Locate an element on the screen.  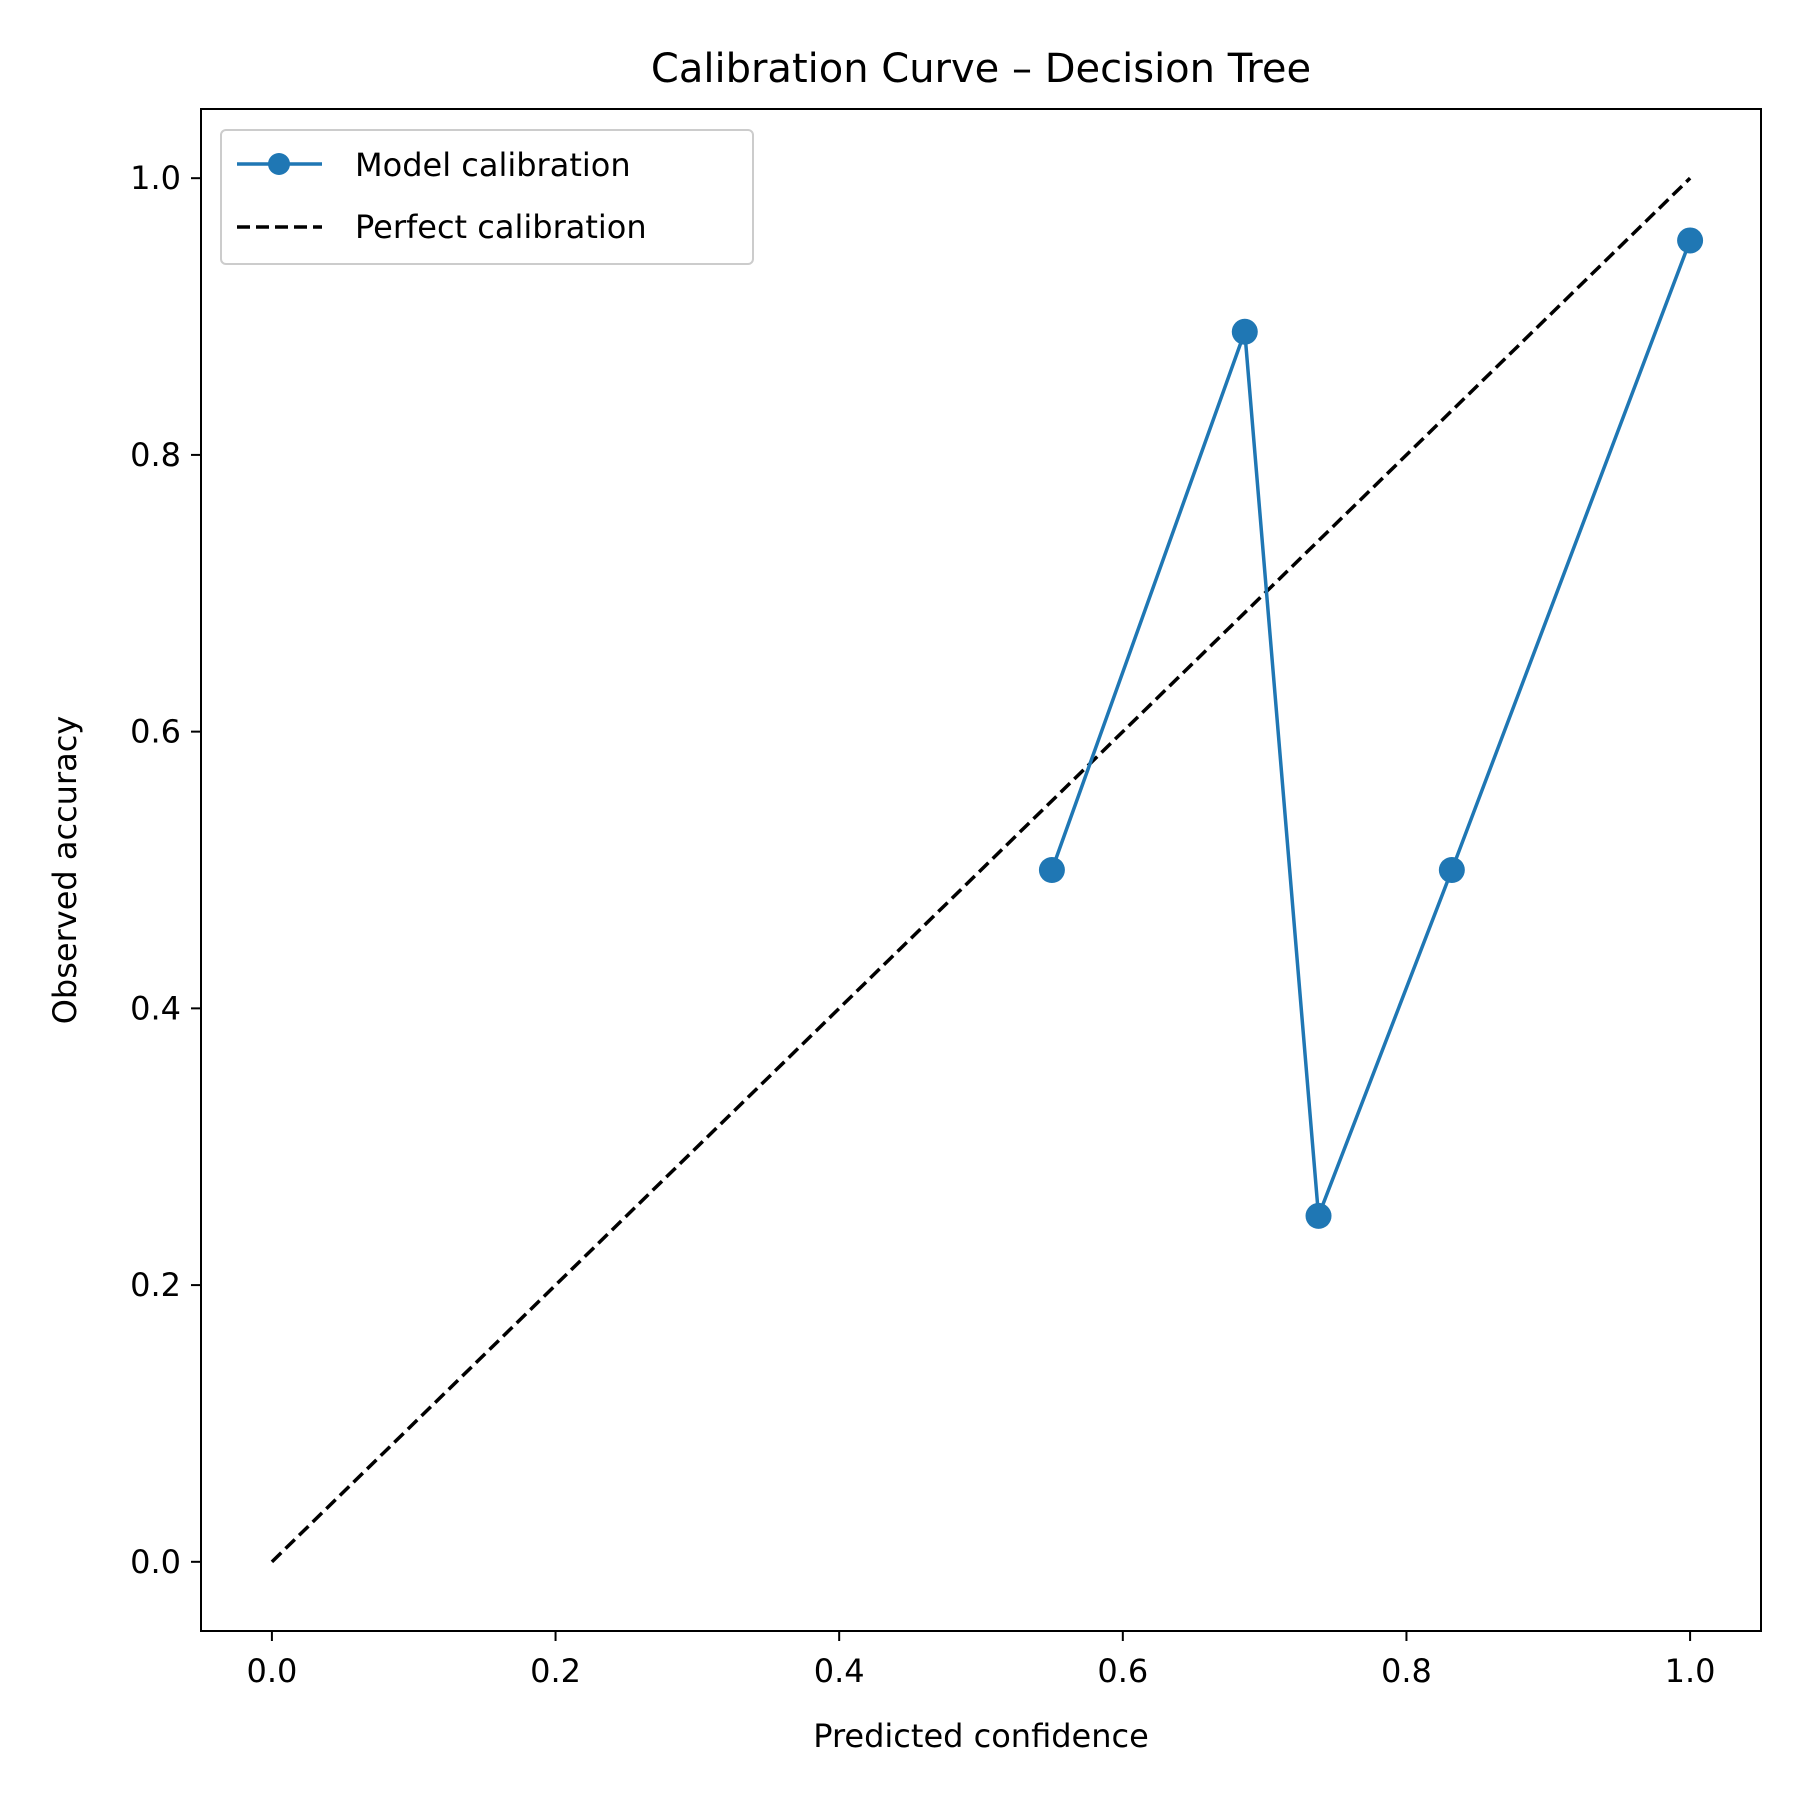
x-tick-label: 0.2 is located at coordinates (555, 1671).